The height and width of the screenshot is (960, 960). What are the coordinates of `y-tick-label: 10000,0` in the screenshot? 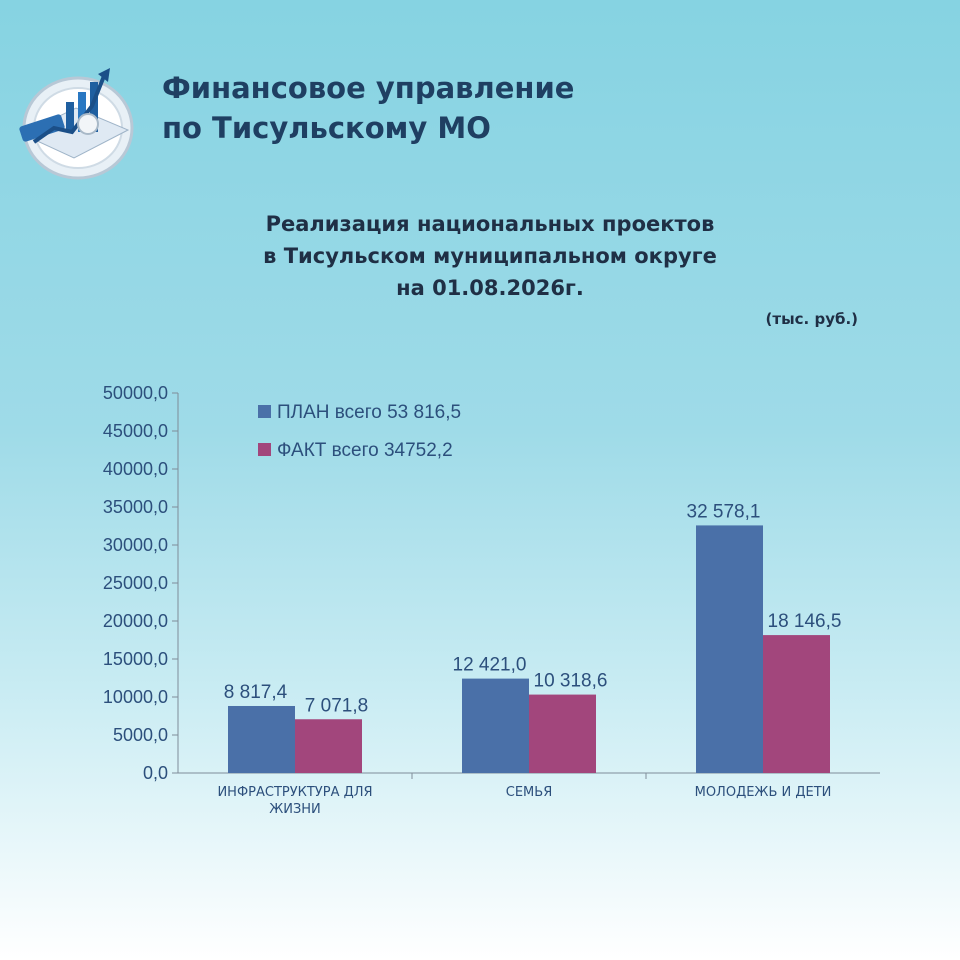 It's located at (135, 697).